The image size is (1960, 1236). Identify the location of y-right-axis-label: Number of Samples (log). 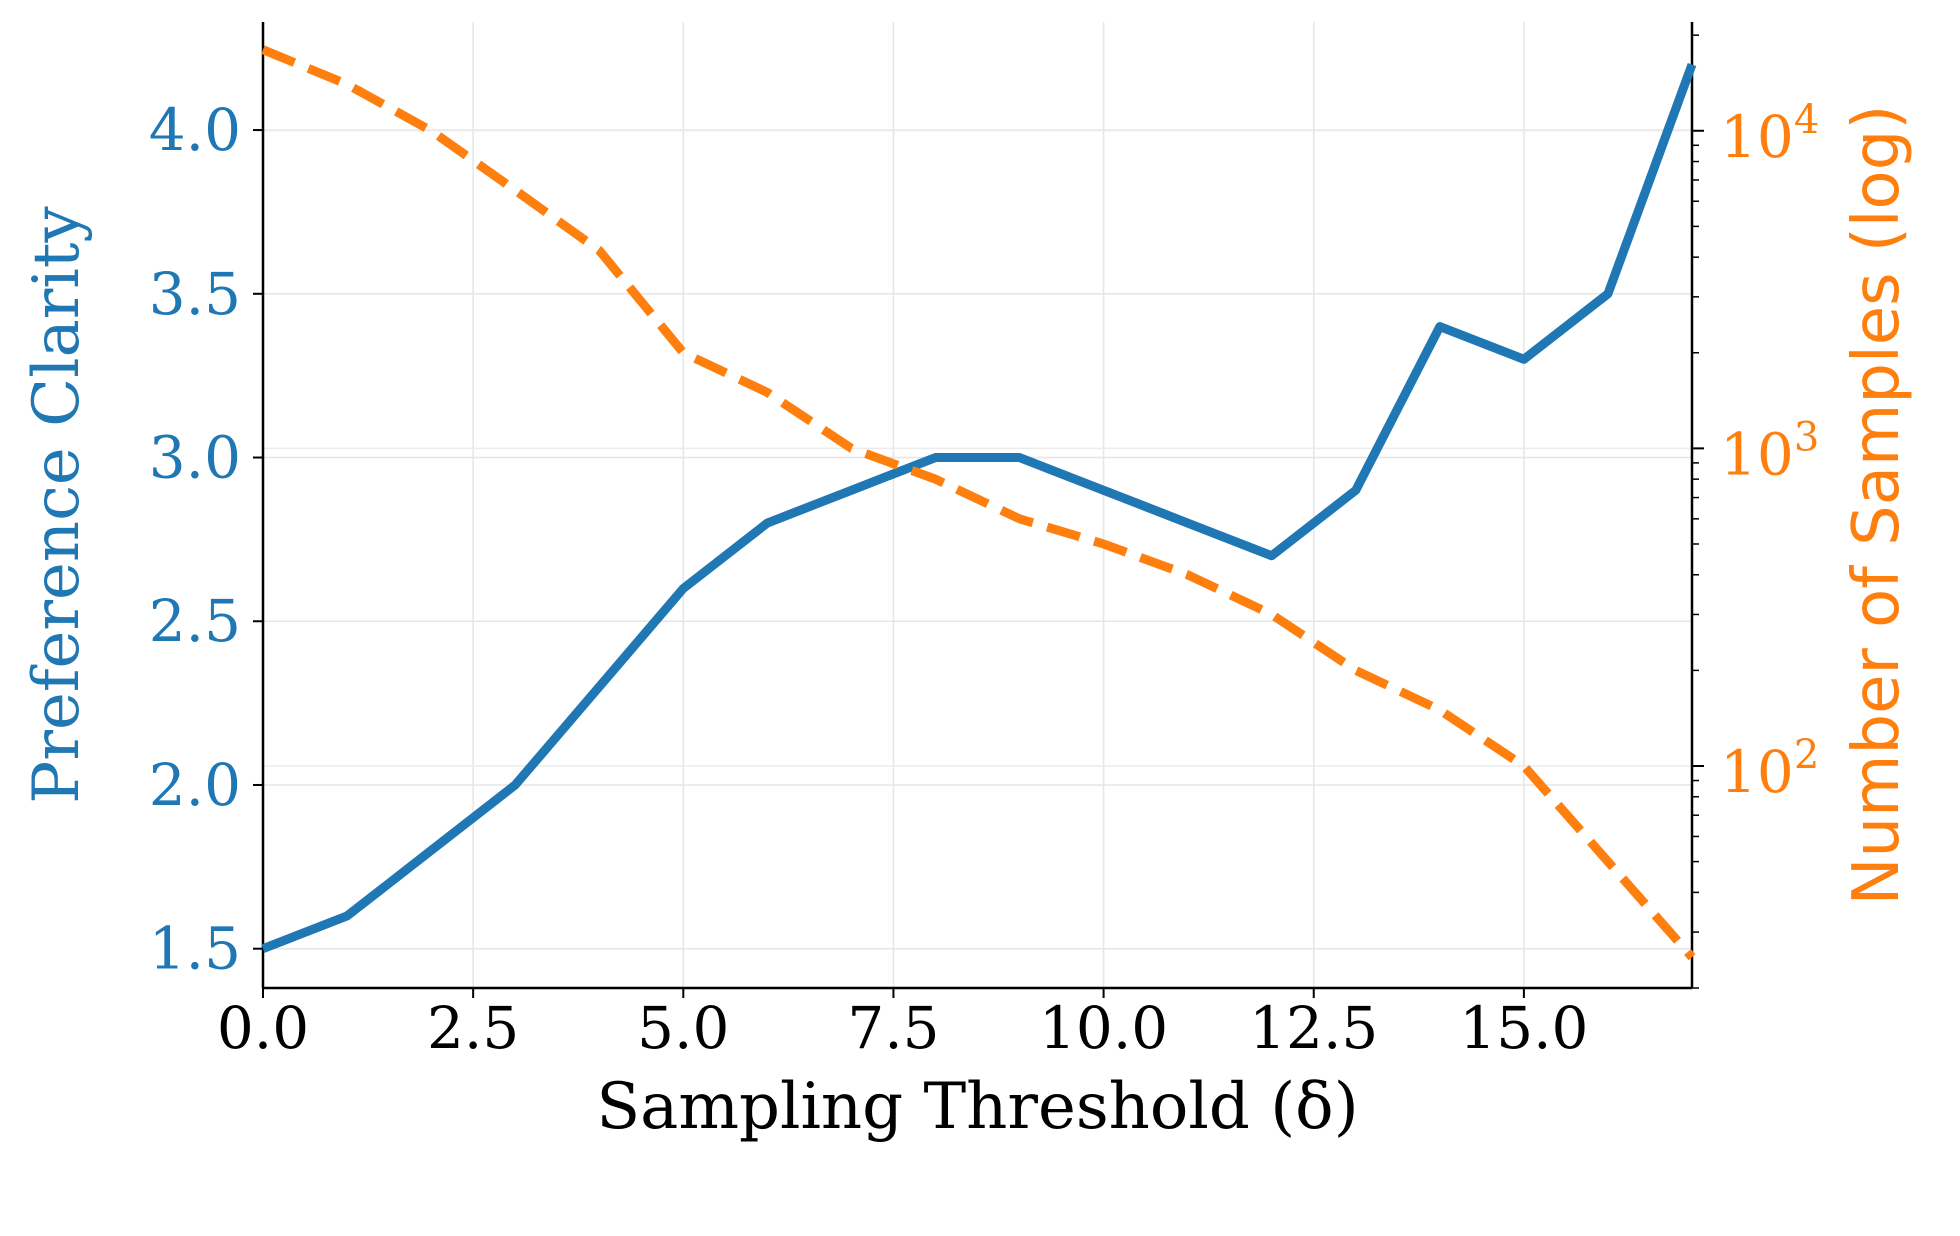
(1877, 505).